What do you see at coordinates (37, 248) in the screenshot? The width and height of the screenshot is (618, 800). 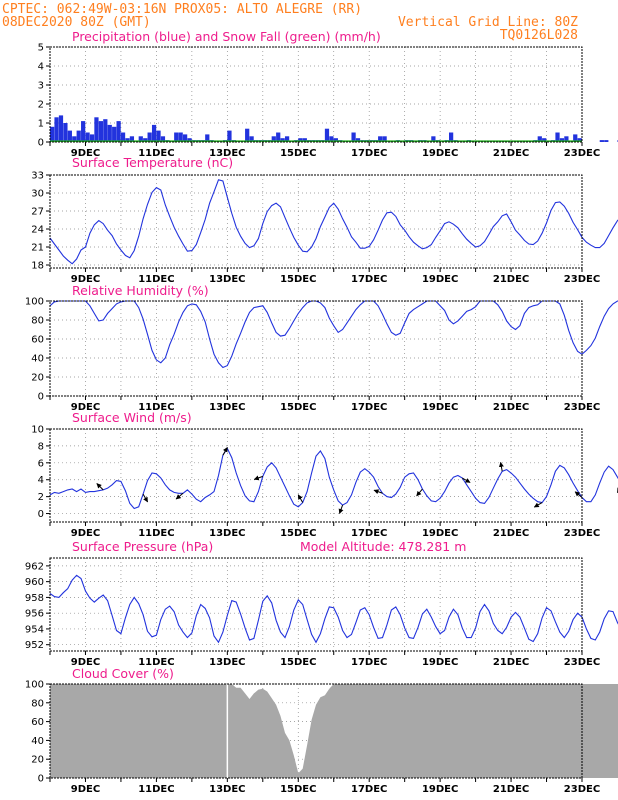 I see `y-tick-label: 21` at bounding box center [37, 248].